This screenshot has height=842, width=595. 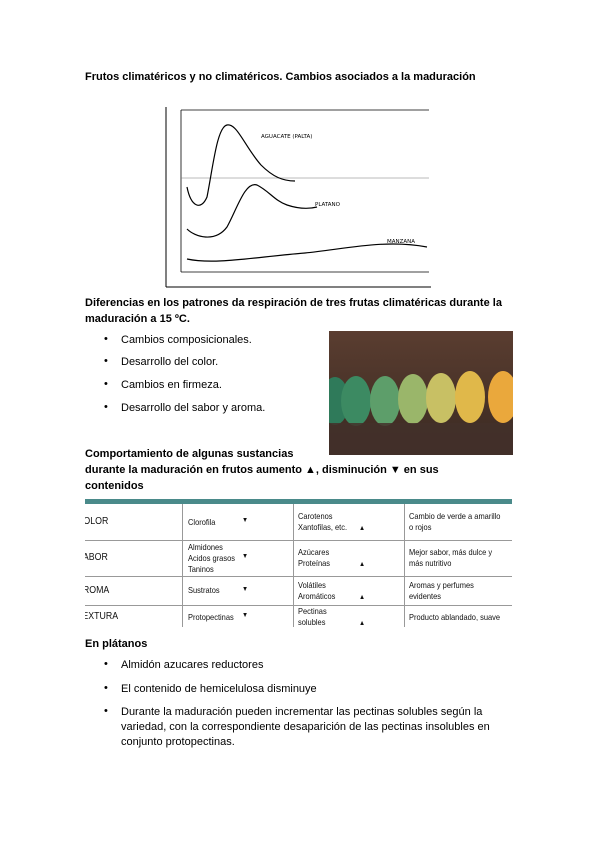 What do you see at coordinates (97, 521) in the screenshot?
I see `attribute-cell: COLOR` at bounding box center [97, 521].